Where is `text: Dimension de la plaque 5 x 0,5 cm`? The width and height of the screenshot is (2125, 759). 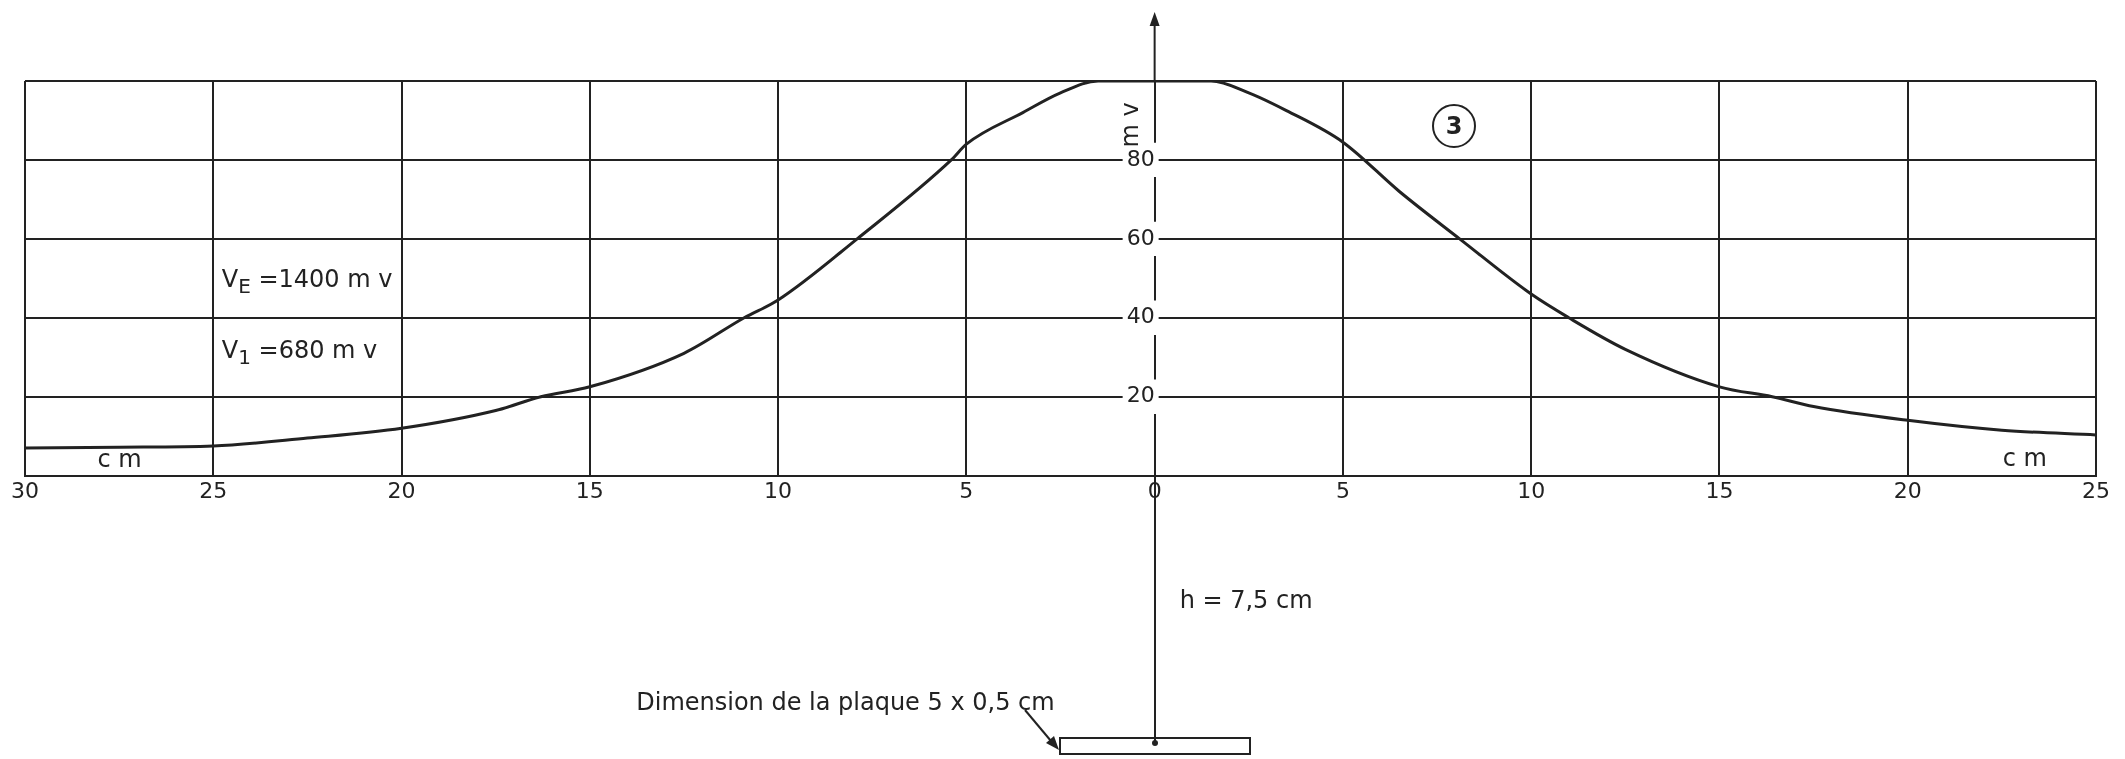
text: Dimension de la plaque 5 x 0,5 cm is located at coordinates (845, 702).